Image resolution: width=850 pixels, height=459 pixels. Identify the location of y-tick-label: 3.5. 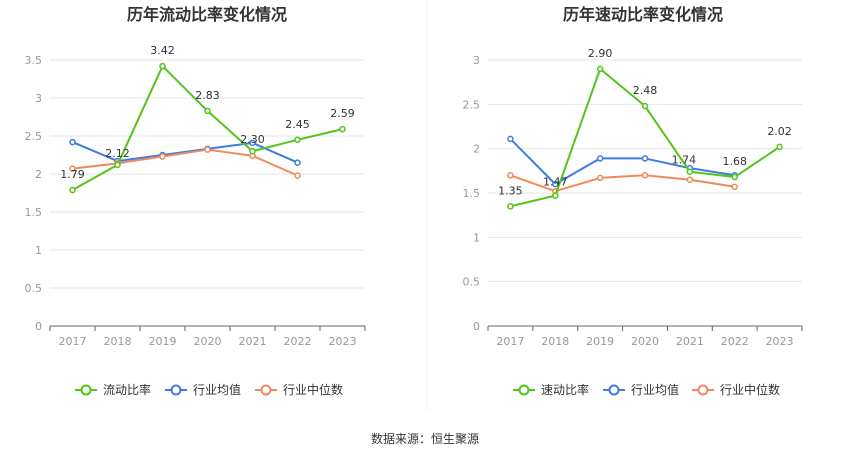
(34, 60).